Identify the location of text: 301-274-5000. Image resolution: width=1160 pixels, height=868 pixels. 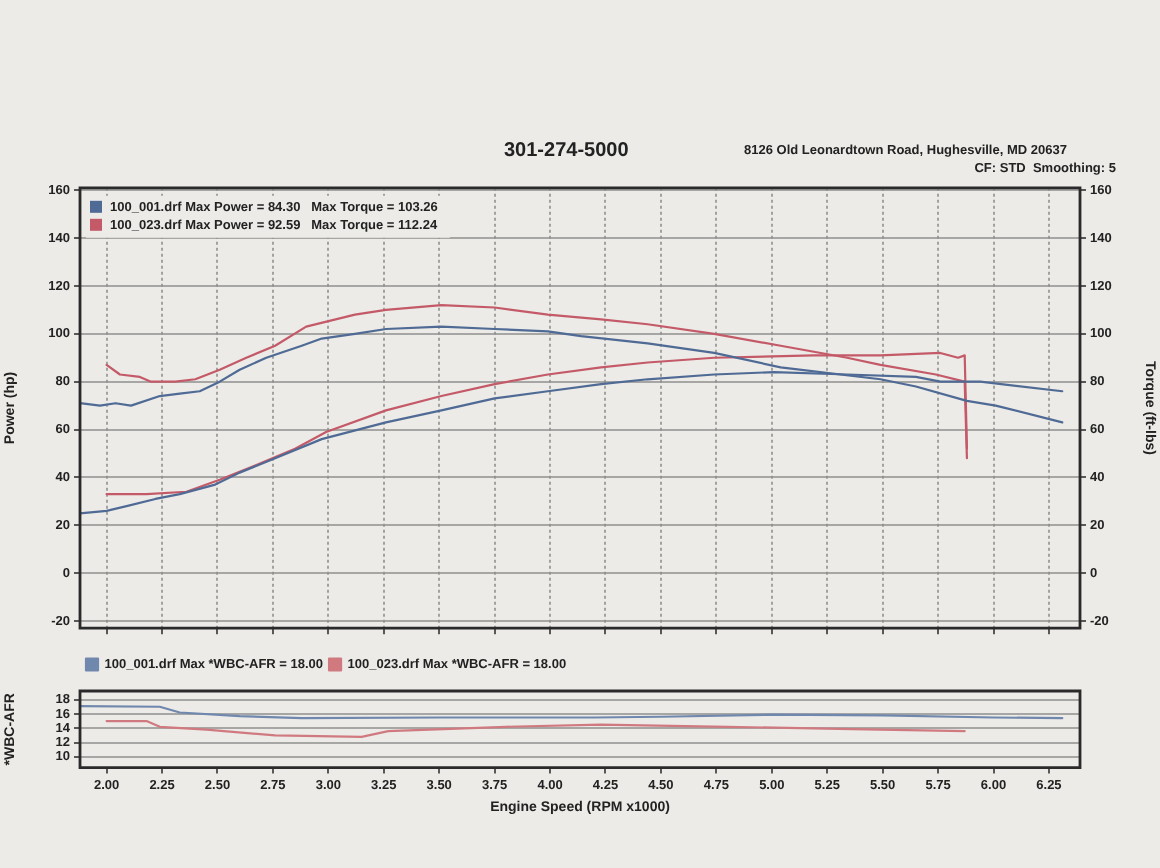
(566, 151).